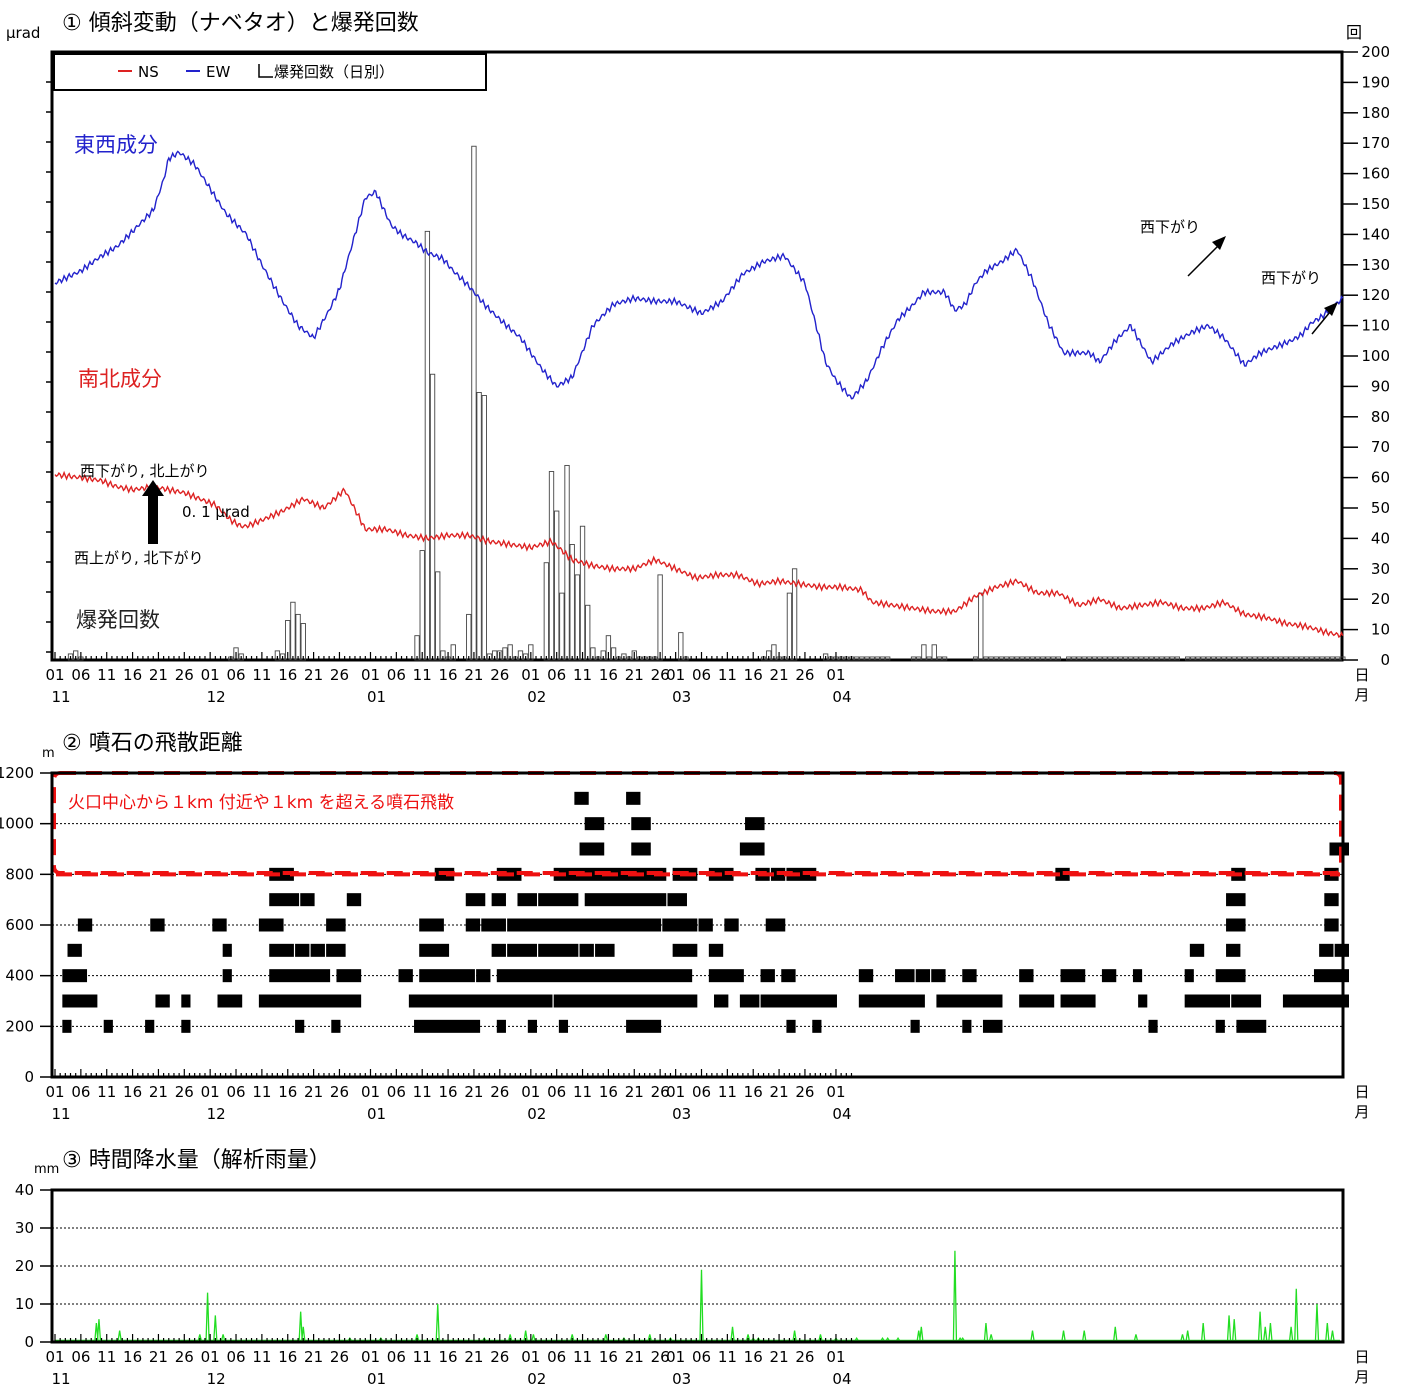  What do you see at coordinates (675, 1357) in the screenshot?
I see `p3-day-tick-label: 01` at bounding box center [675, 1357].